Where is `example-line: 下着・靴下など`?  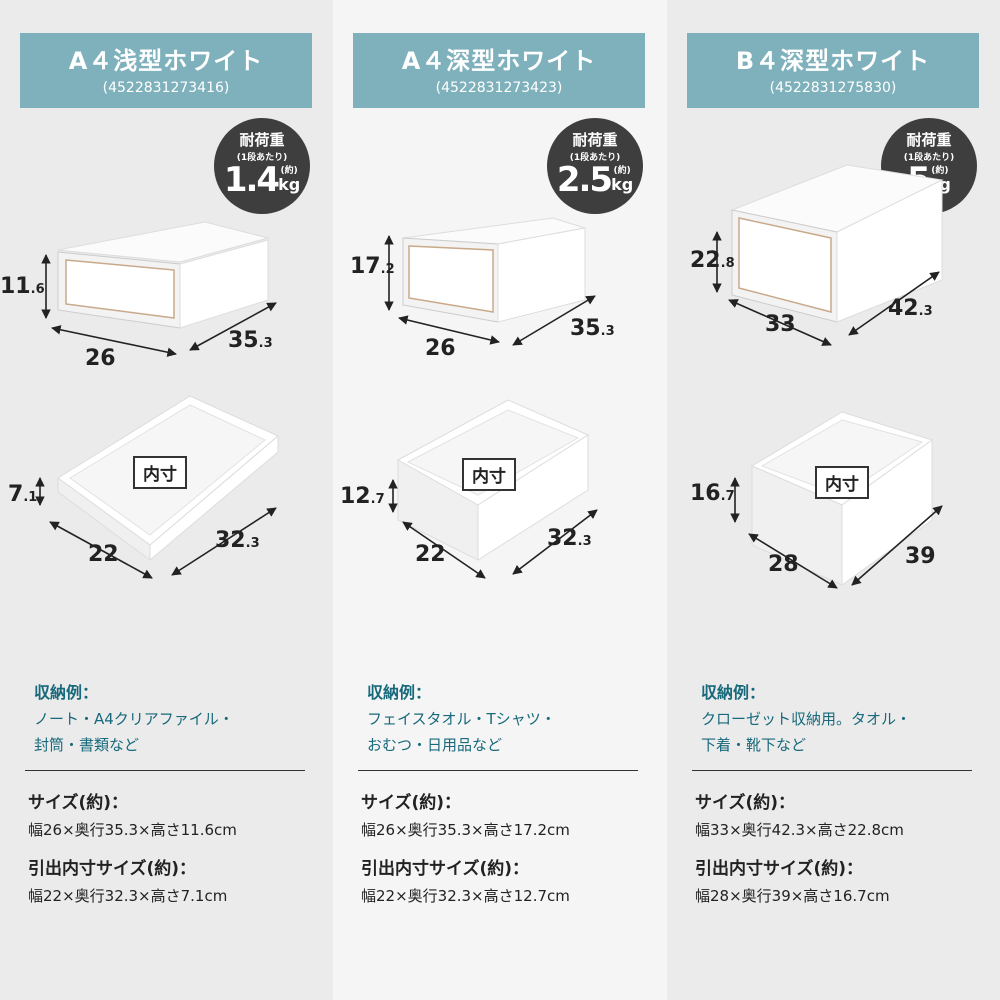 example-line: 下着・靴下など is located at coordinates (754, 745).